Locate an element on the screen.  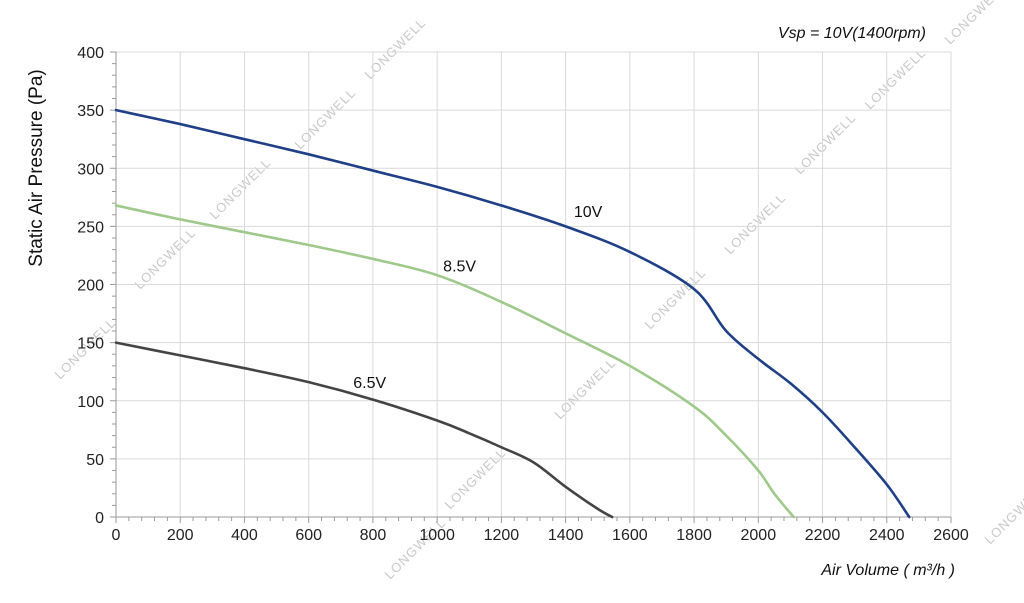
x-tick-label: 2000 is located at coordinates (759, 535).